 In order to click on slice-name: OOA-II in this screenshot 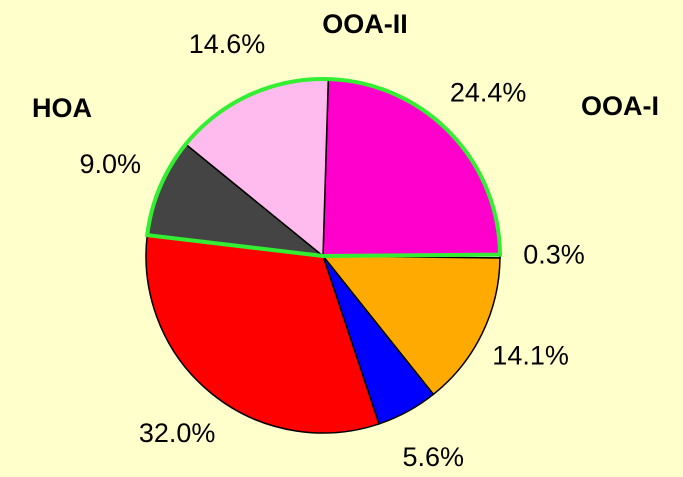, I will do `click(365, 24)`.